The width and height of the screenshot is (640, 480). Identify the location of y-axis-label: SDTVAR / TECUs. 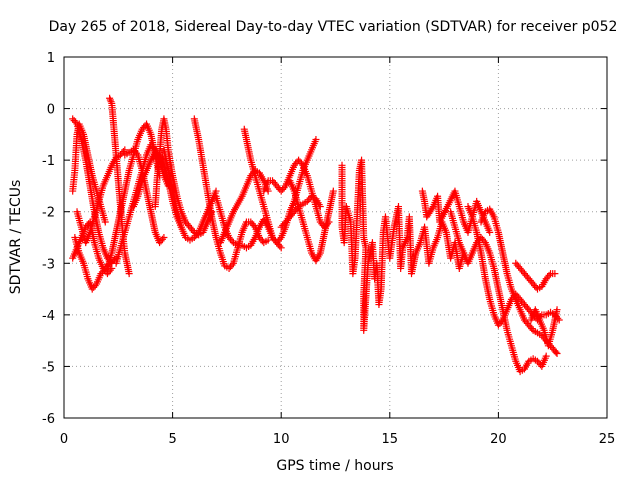
(16, 237).